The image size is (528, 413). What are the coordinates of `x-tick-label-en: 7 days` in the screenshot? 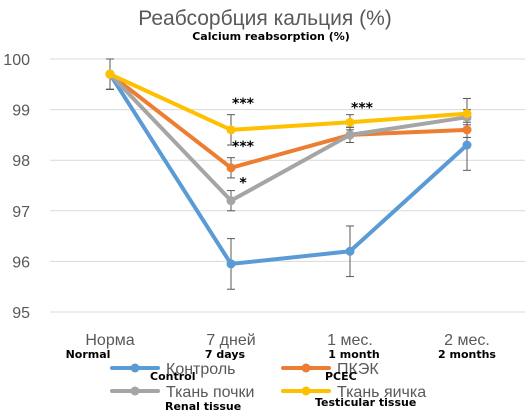 It's located at (225, 354).